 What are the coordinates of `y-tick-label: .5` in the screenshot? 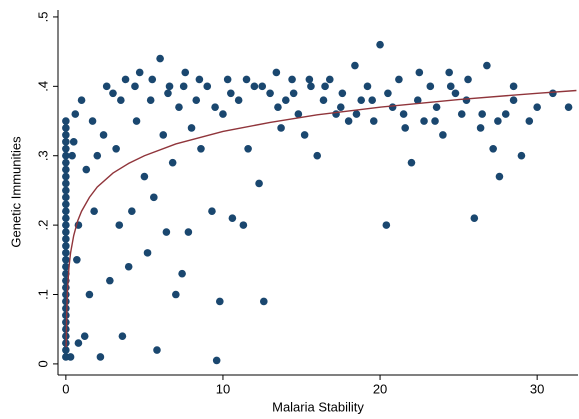 It's located at (42, 17).